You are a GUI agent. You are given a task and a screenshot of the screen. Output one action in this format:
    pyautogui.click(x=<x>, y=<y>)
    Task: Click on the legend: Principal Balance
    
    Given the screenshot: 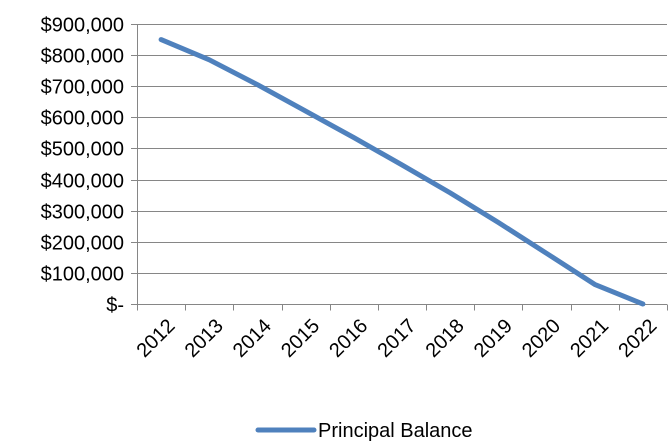 What is the action you would take?
    pyautogui.click(x=364, y=431)
    